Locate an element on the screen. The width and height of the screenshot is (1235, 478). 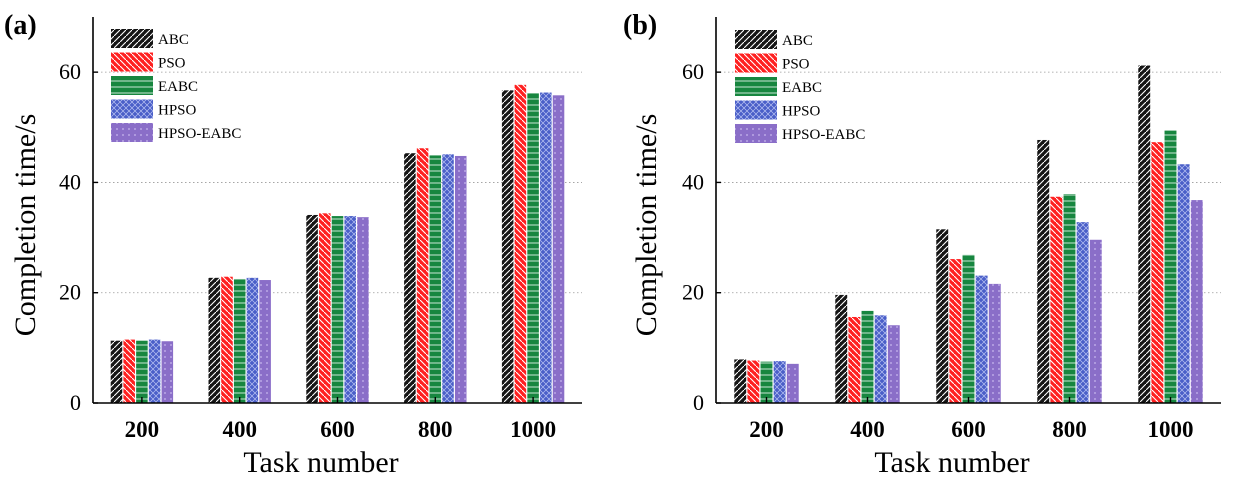
panel-b-x-tick: 600 is located at coordinates (968, 429).